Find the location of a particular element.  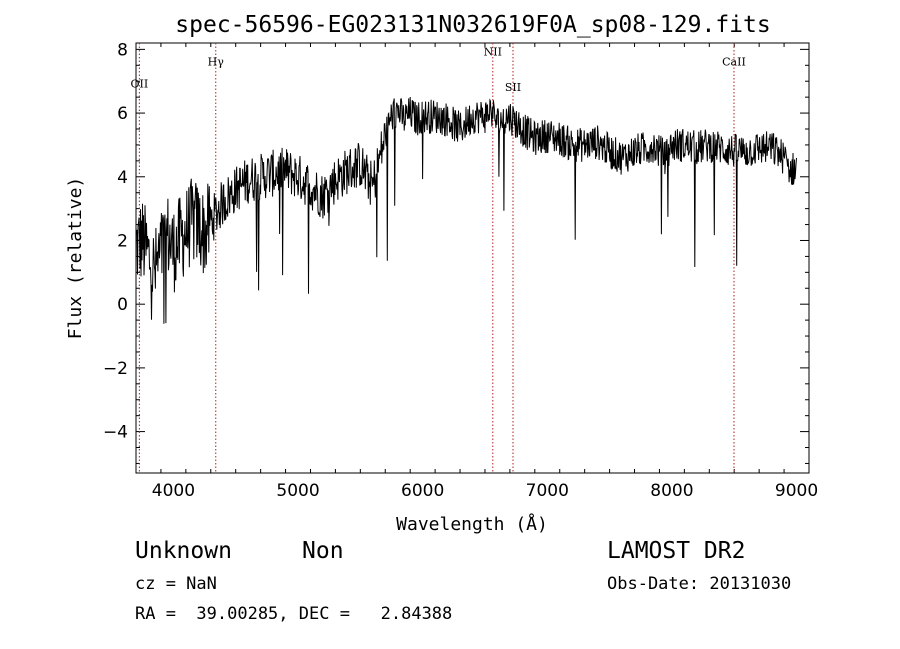

line-marker-label: NII is located at coordinates (493, 52).